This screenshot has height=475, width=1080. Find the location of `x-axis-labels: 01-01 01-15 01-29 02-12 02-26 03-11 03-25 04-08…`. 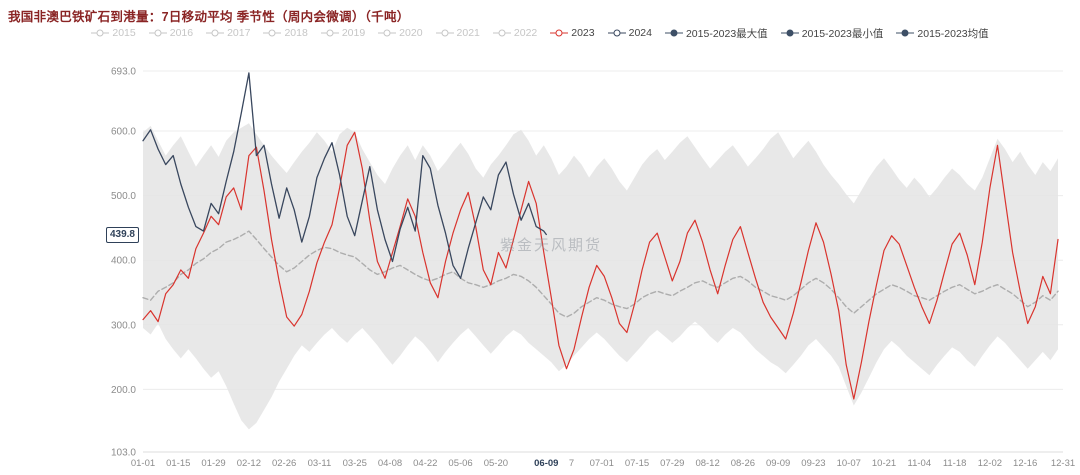

x-axis-labels: 01-01 01-15 01-29 02-12 02-26 03-11 03-25 04-08… is located at coordinates (603, 463).